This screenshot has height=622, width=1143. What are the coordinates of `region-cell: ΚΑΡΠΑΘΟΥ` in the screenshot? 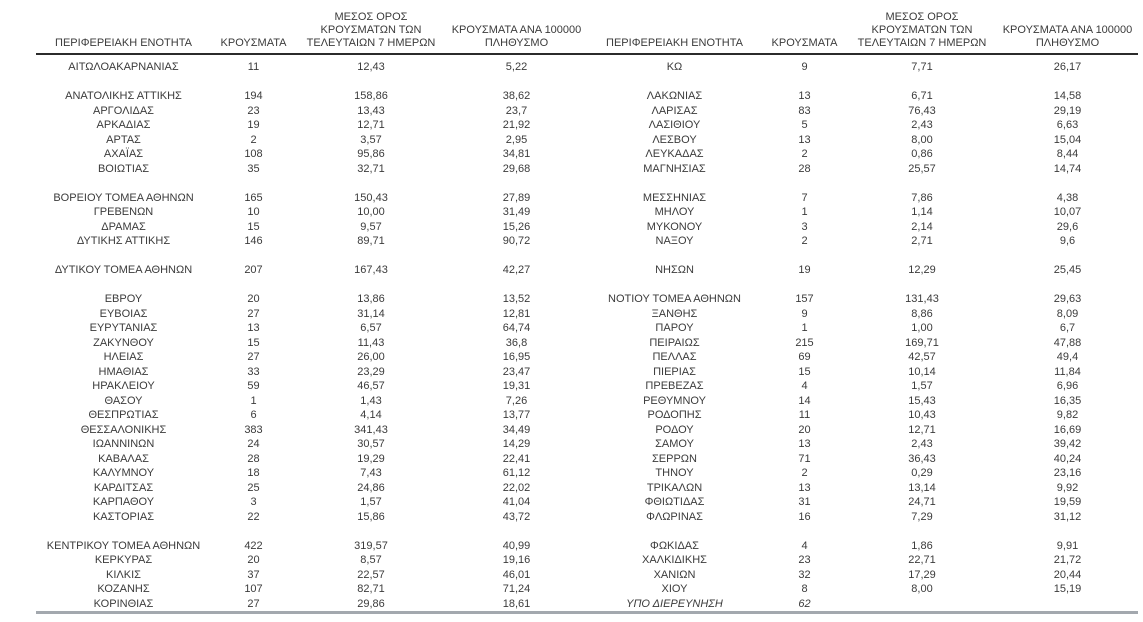 It's located at (123, 502).